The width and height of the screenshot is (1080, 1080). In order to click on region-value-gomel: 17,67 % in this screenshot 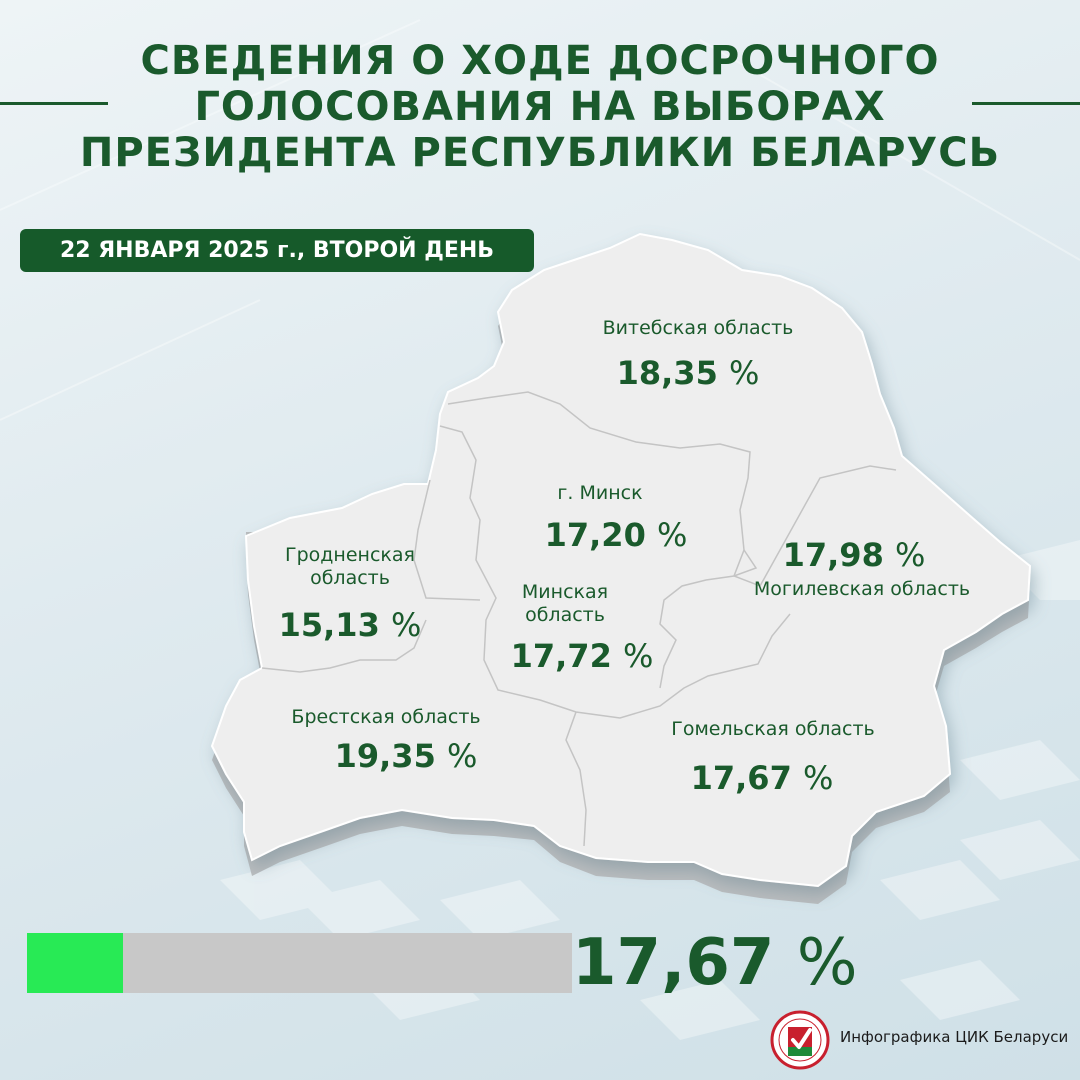, I will do `click(762, 778)`.